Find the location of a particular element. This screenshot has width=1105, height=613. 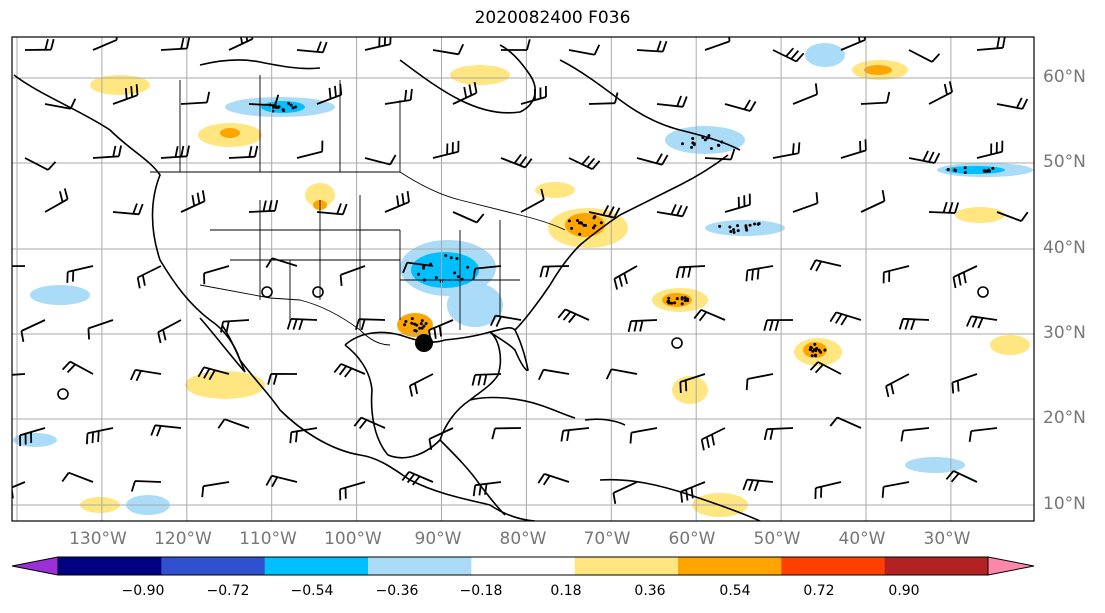

arctic-islands is located at coordinates (260, 64).